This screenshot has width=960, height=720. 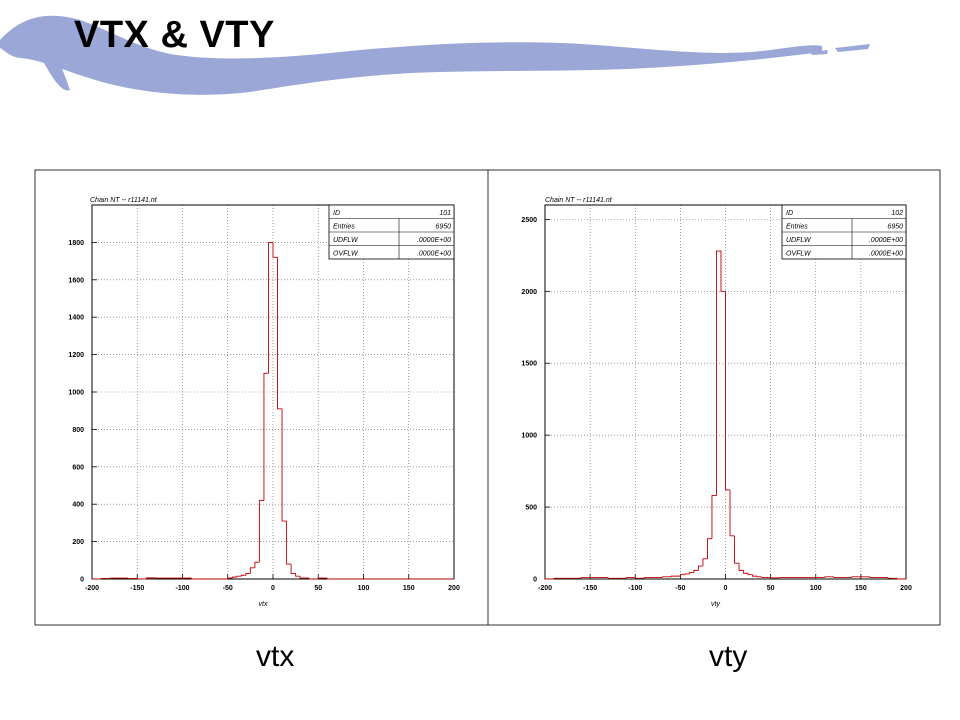 What do you see at coordinates (445, 213) in the screenshot?
I see `stats-value: 101` at bounding box center [445, 213].